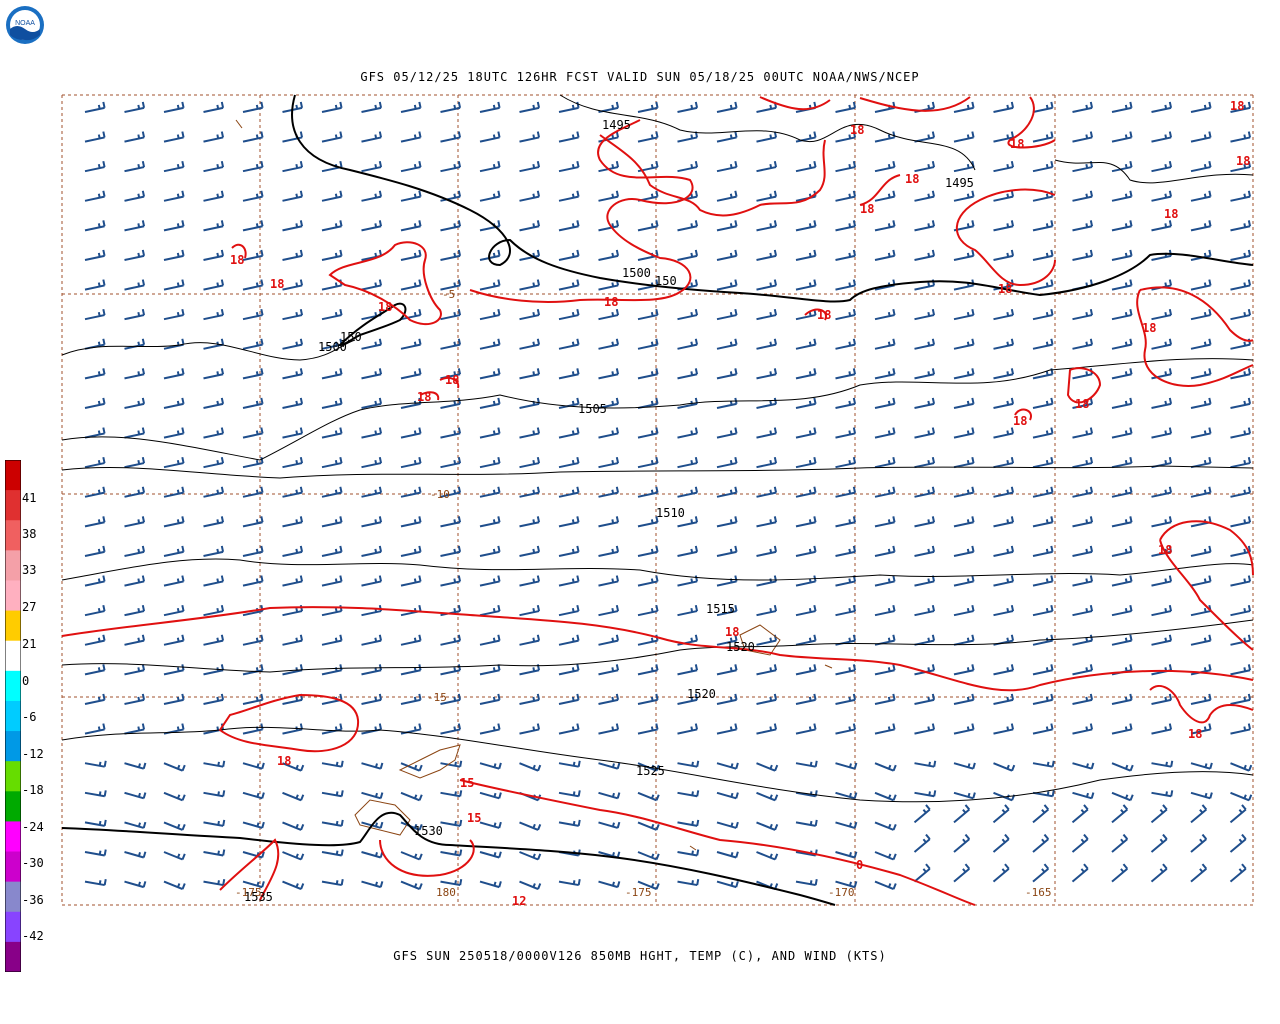  I want to click on colorbar-label: 33, so click(29, 570).